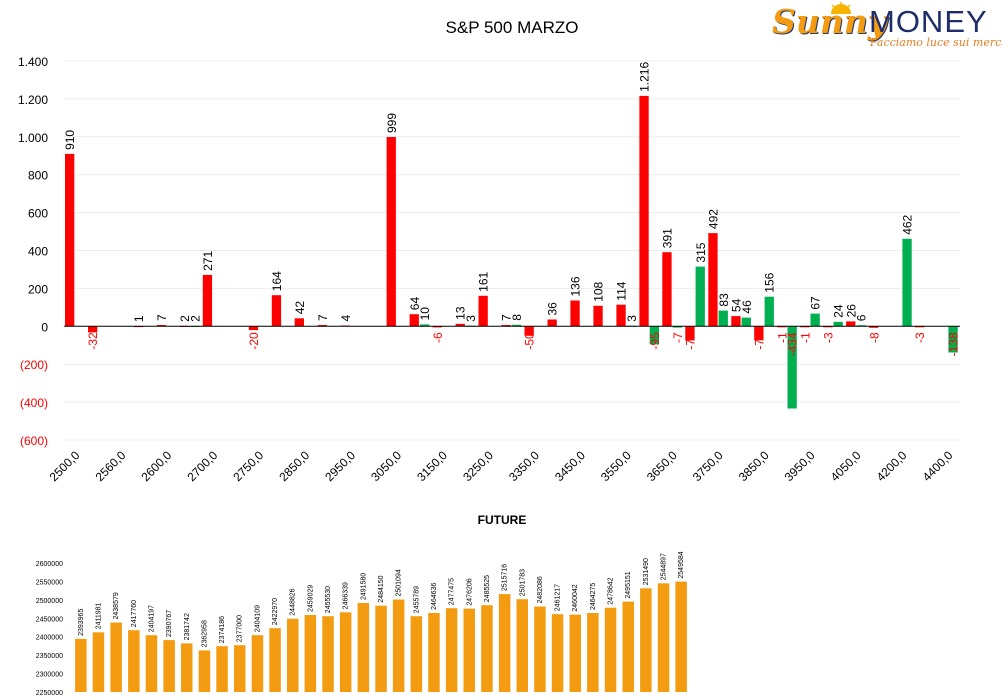 This screenshot has width=1002, height=700. Describe the element at coordinates (681, 564) in the screenshot. I see `future-data-label: 2549584` at that location.